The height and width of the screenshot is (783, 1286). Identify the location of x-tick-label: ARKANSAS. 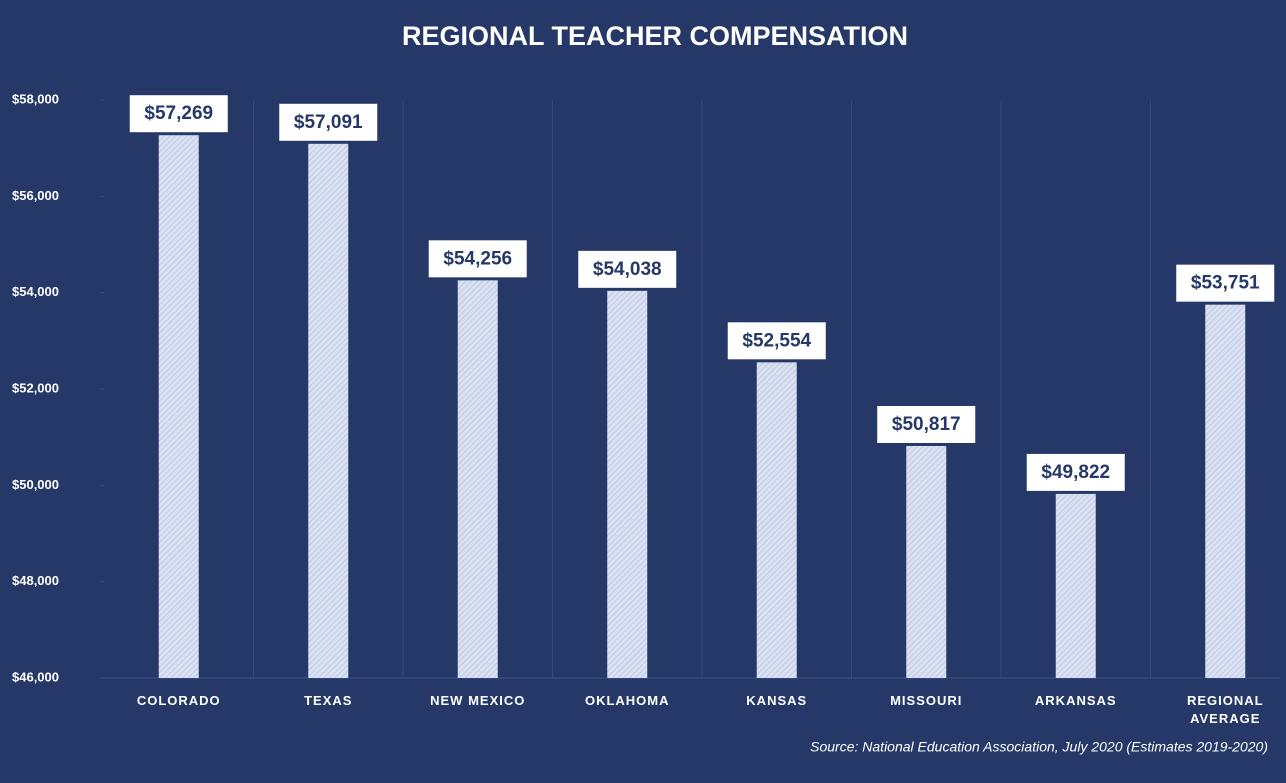
(1075, 700).